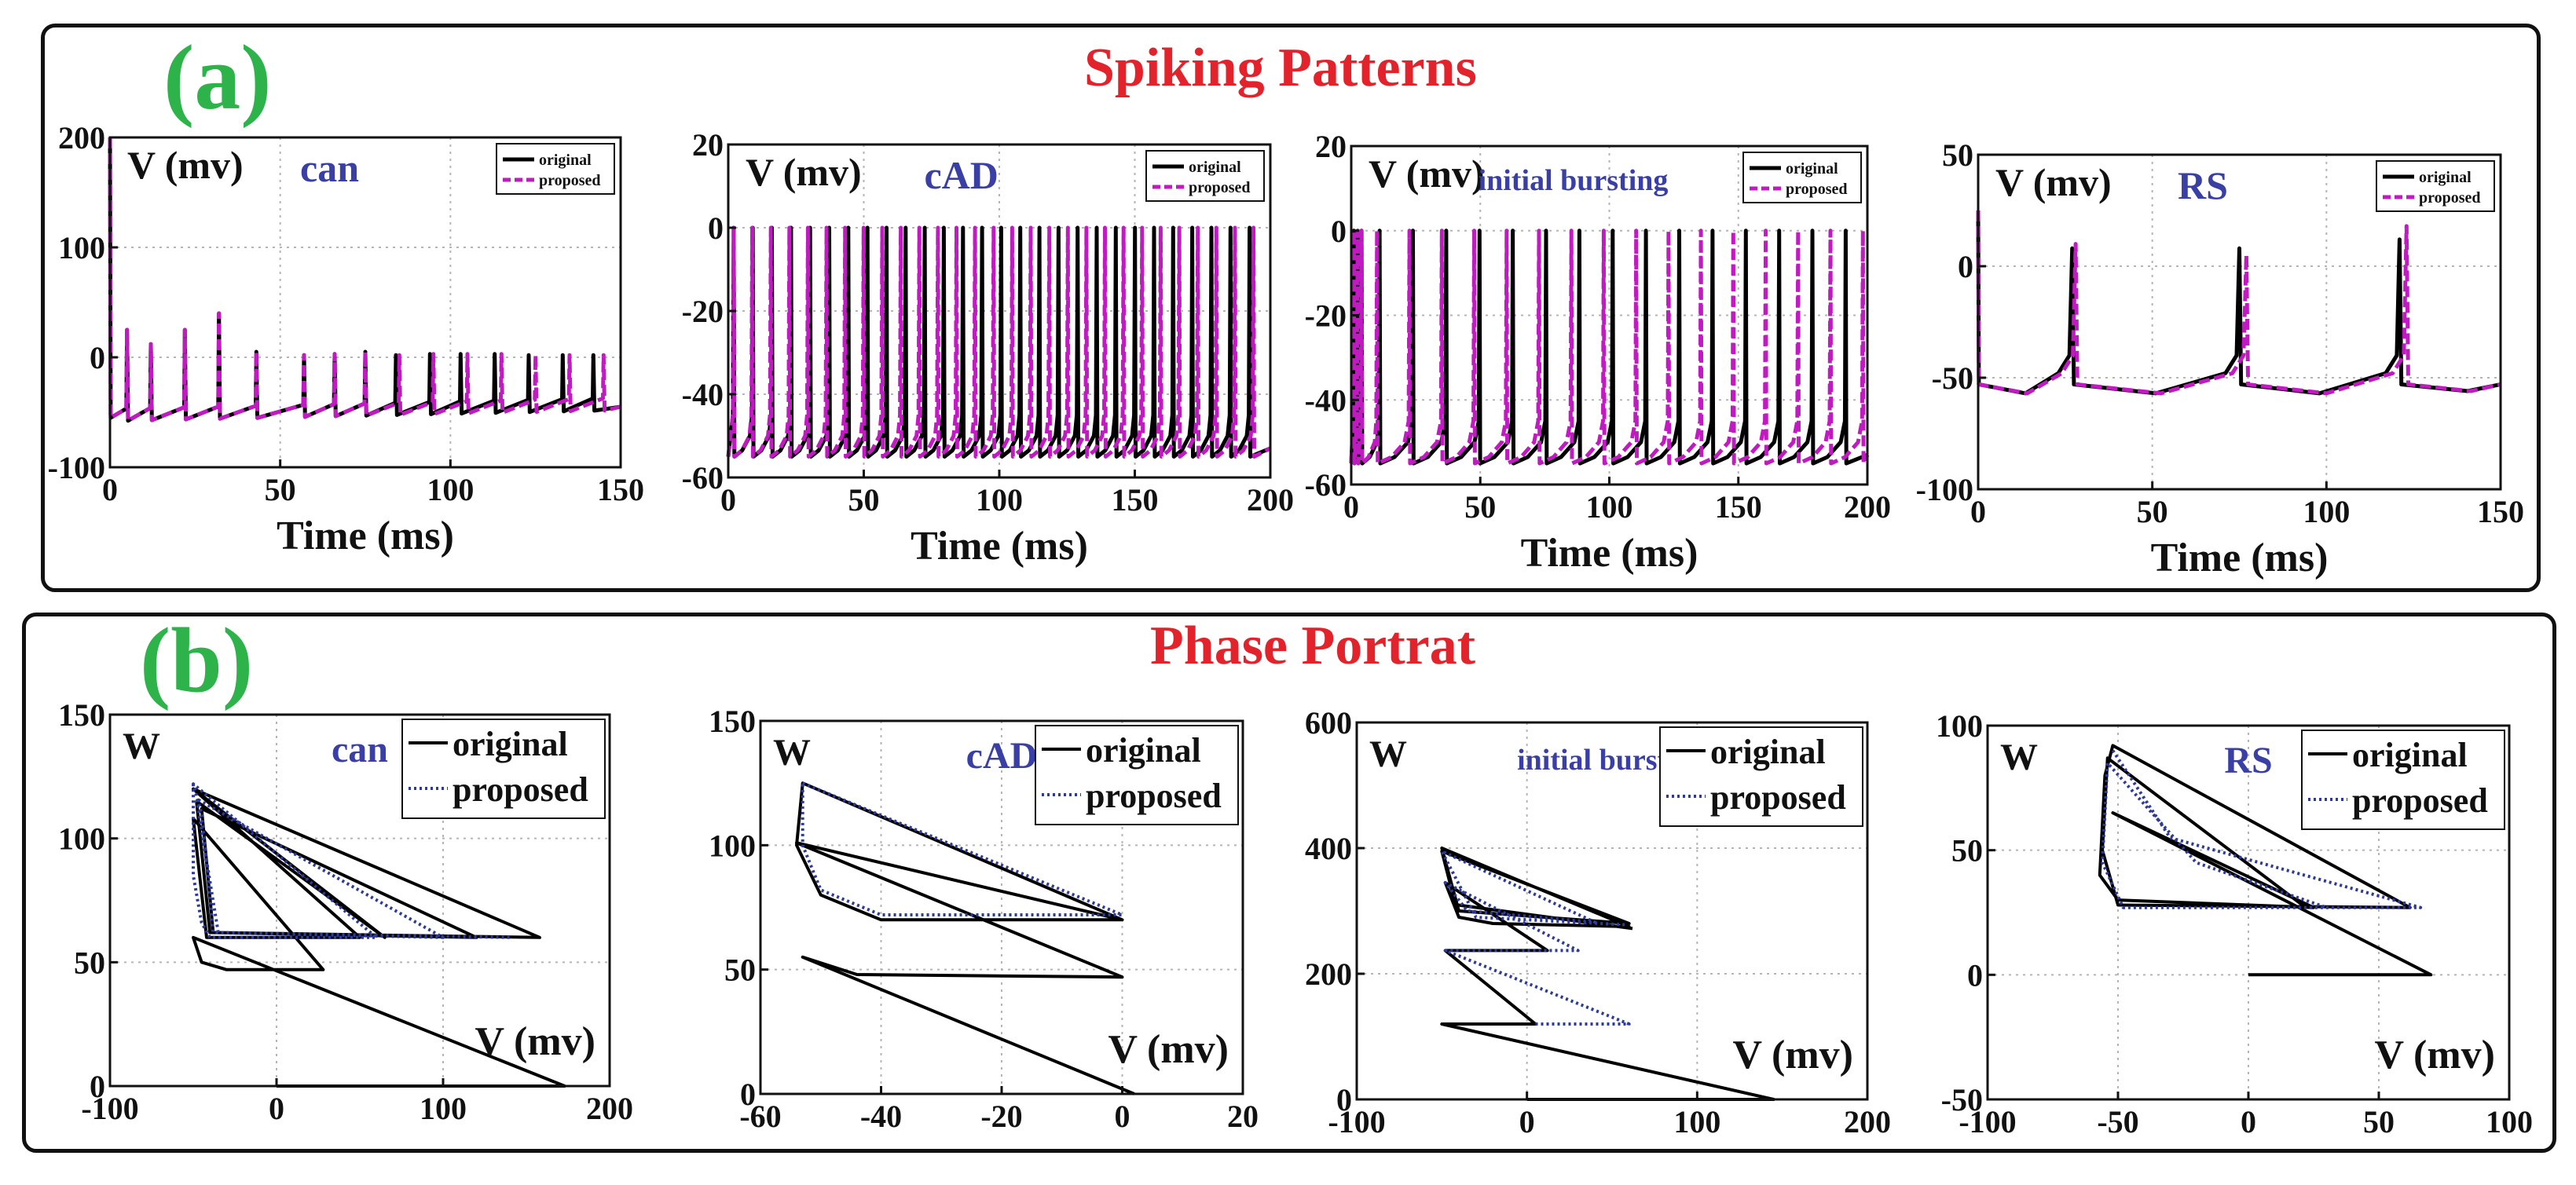 This screenshot has height=1185, width=2576. What do you see at coordinates (732, 721) in the screenshot?
I see `ytick-label: 150` at bounding box center [732, 721].